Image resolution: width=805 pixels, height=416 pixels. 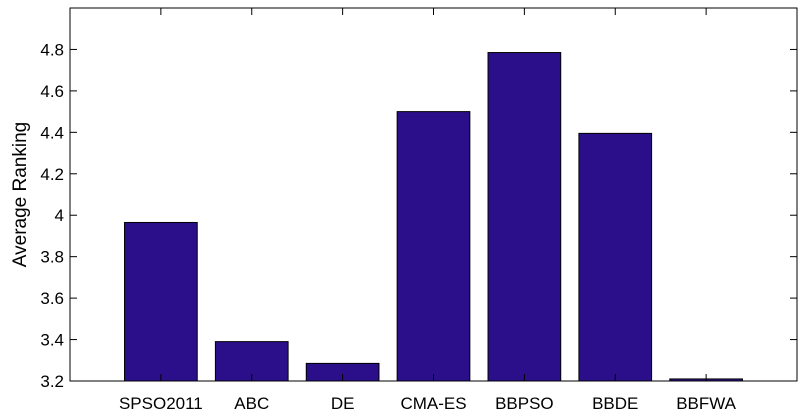 What do you see at coordinates (52, 174) in the screenshot?
I see `y-tick-label: 4.2` at bounding box center [52, 174].